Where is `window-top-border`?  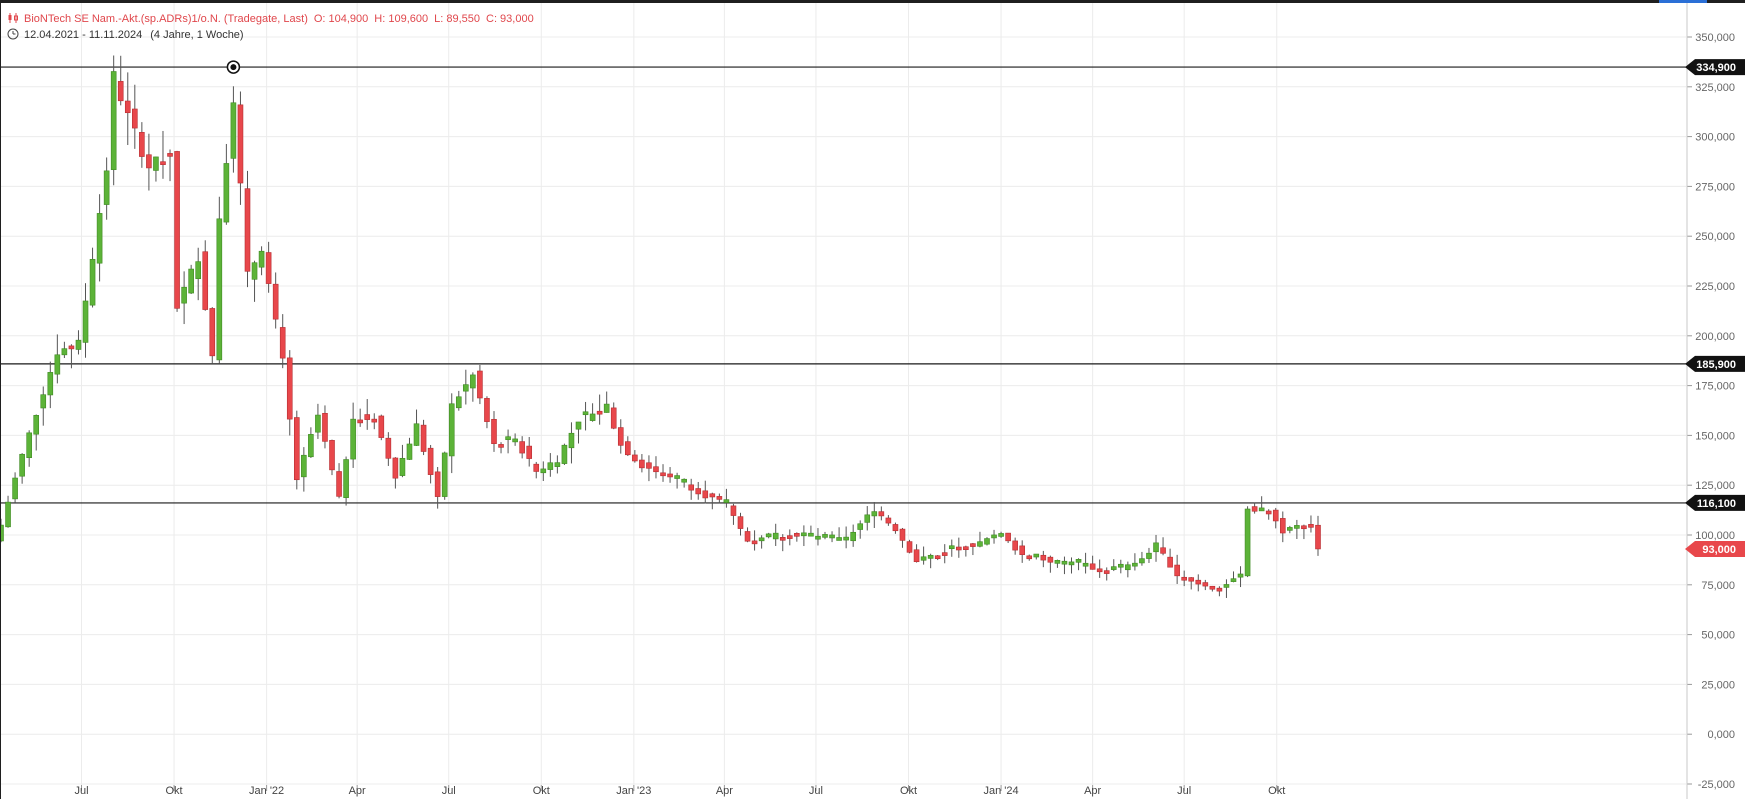 window-top-border is located at coordinates (872, 1).